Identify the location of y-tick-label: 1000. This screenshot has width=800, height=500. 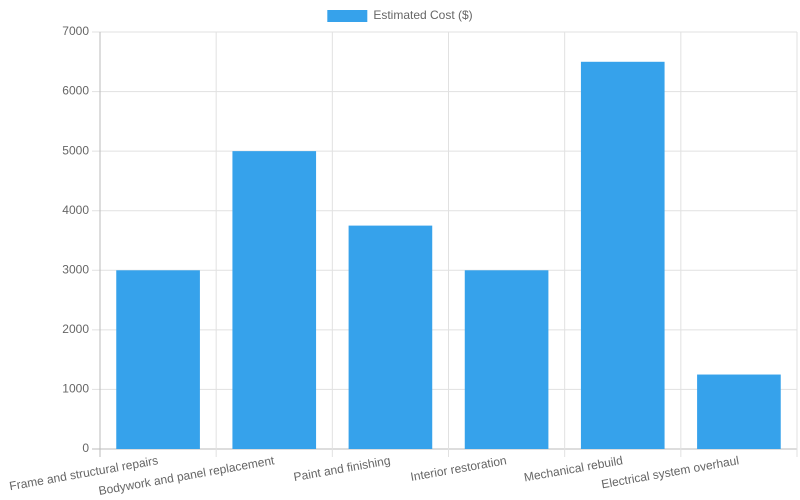
(75, 389).